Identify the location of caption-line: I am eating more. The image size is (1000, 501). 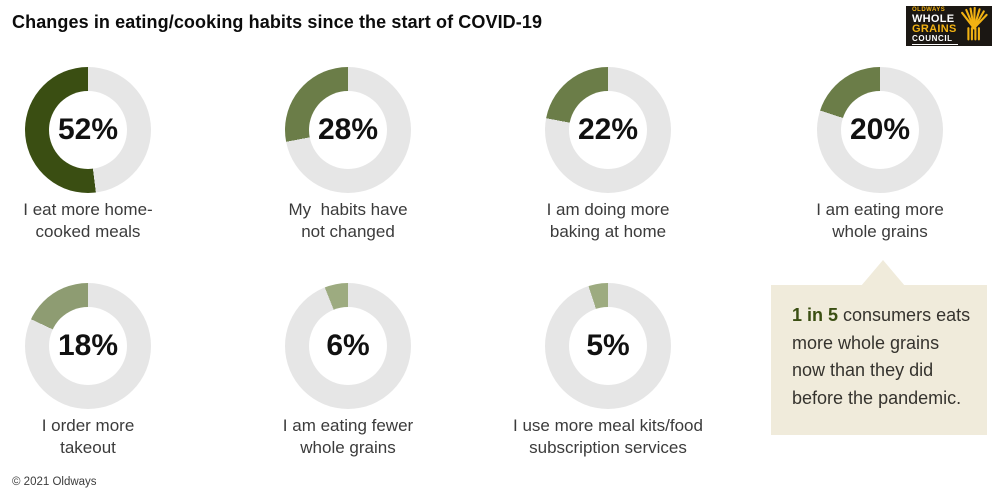
(880, 209).